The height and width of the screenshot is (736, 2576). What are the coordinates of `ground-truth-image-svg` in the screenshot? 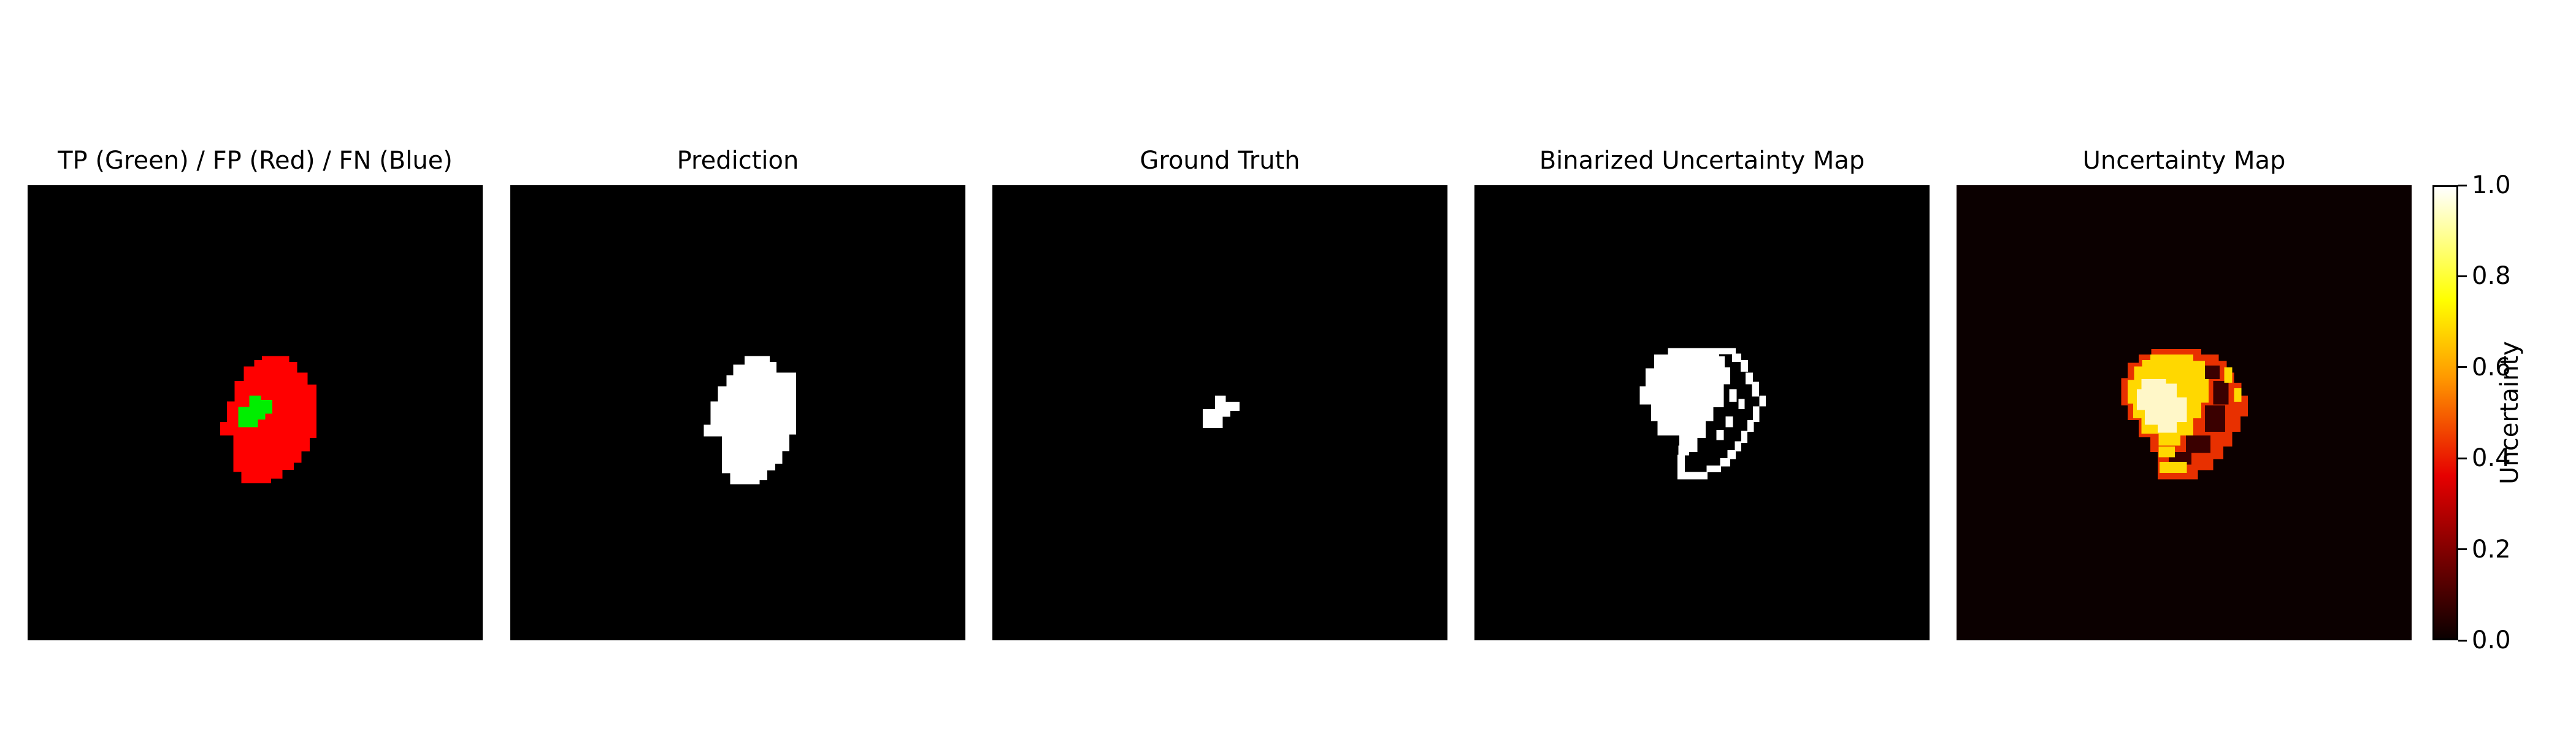 It's located at (1219, 412).